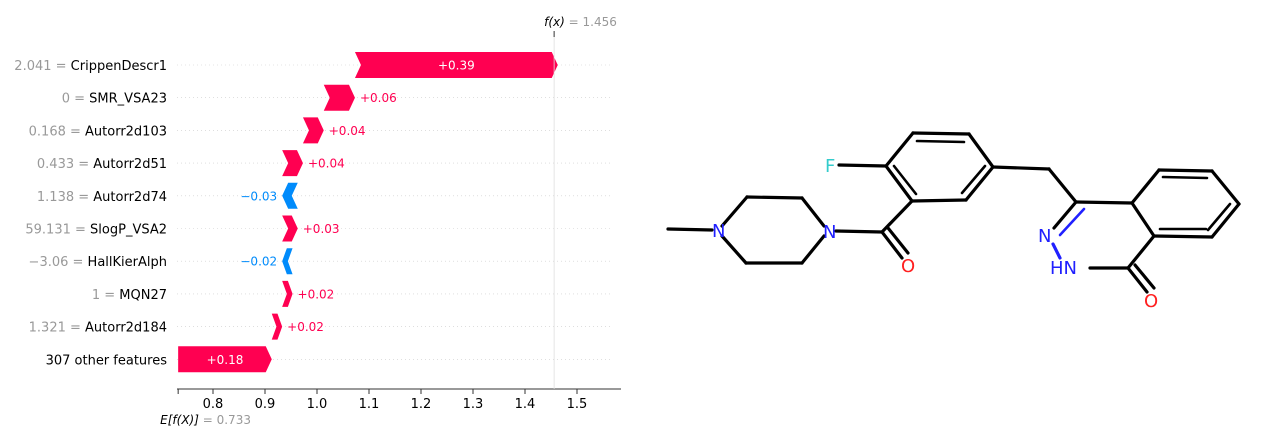 The height and width of the screenshot is (441, 1270). Describe the element at coordinates (119, 66) in the screenshot. I see `feature-name: CrippenDescr1` at that location.